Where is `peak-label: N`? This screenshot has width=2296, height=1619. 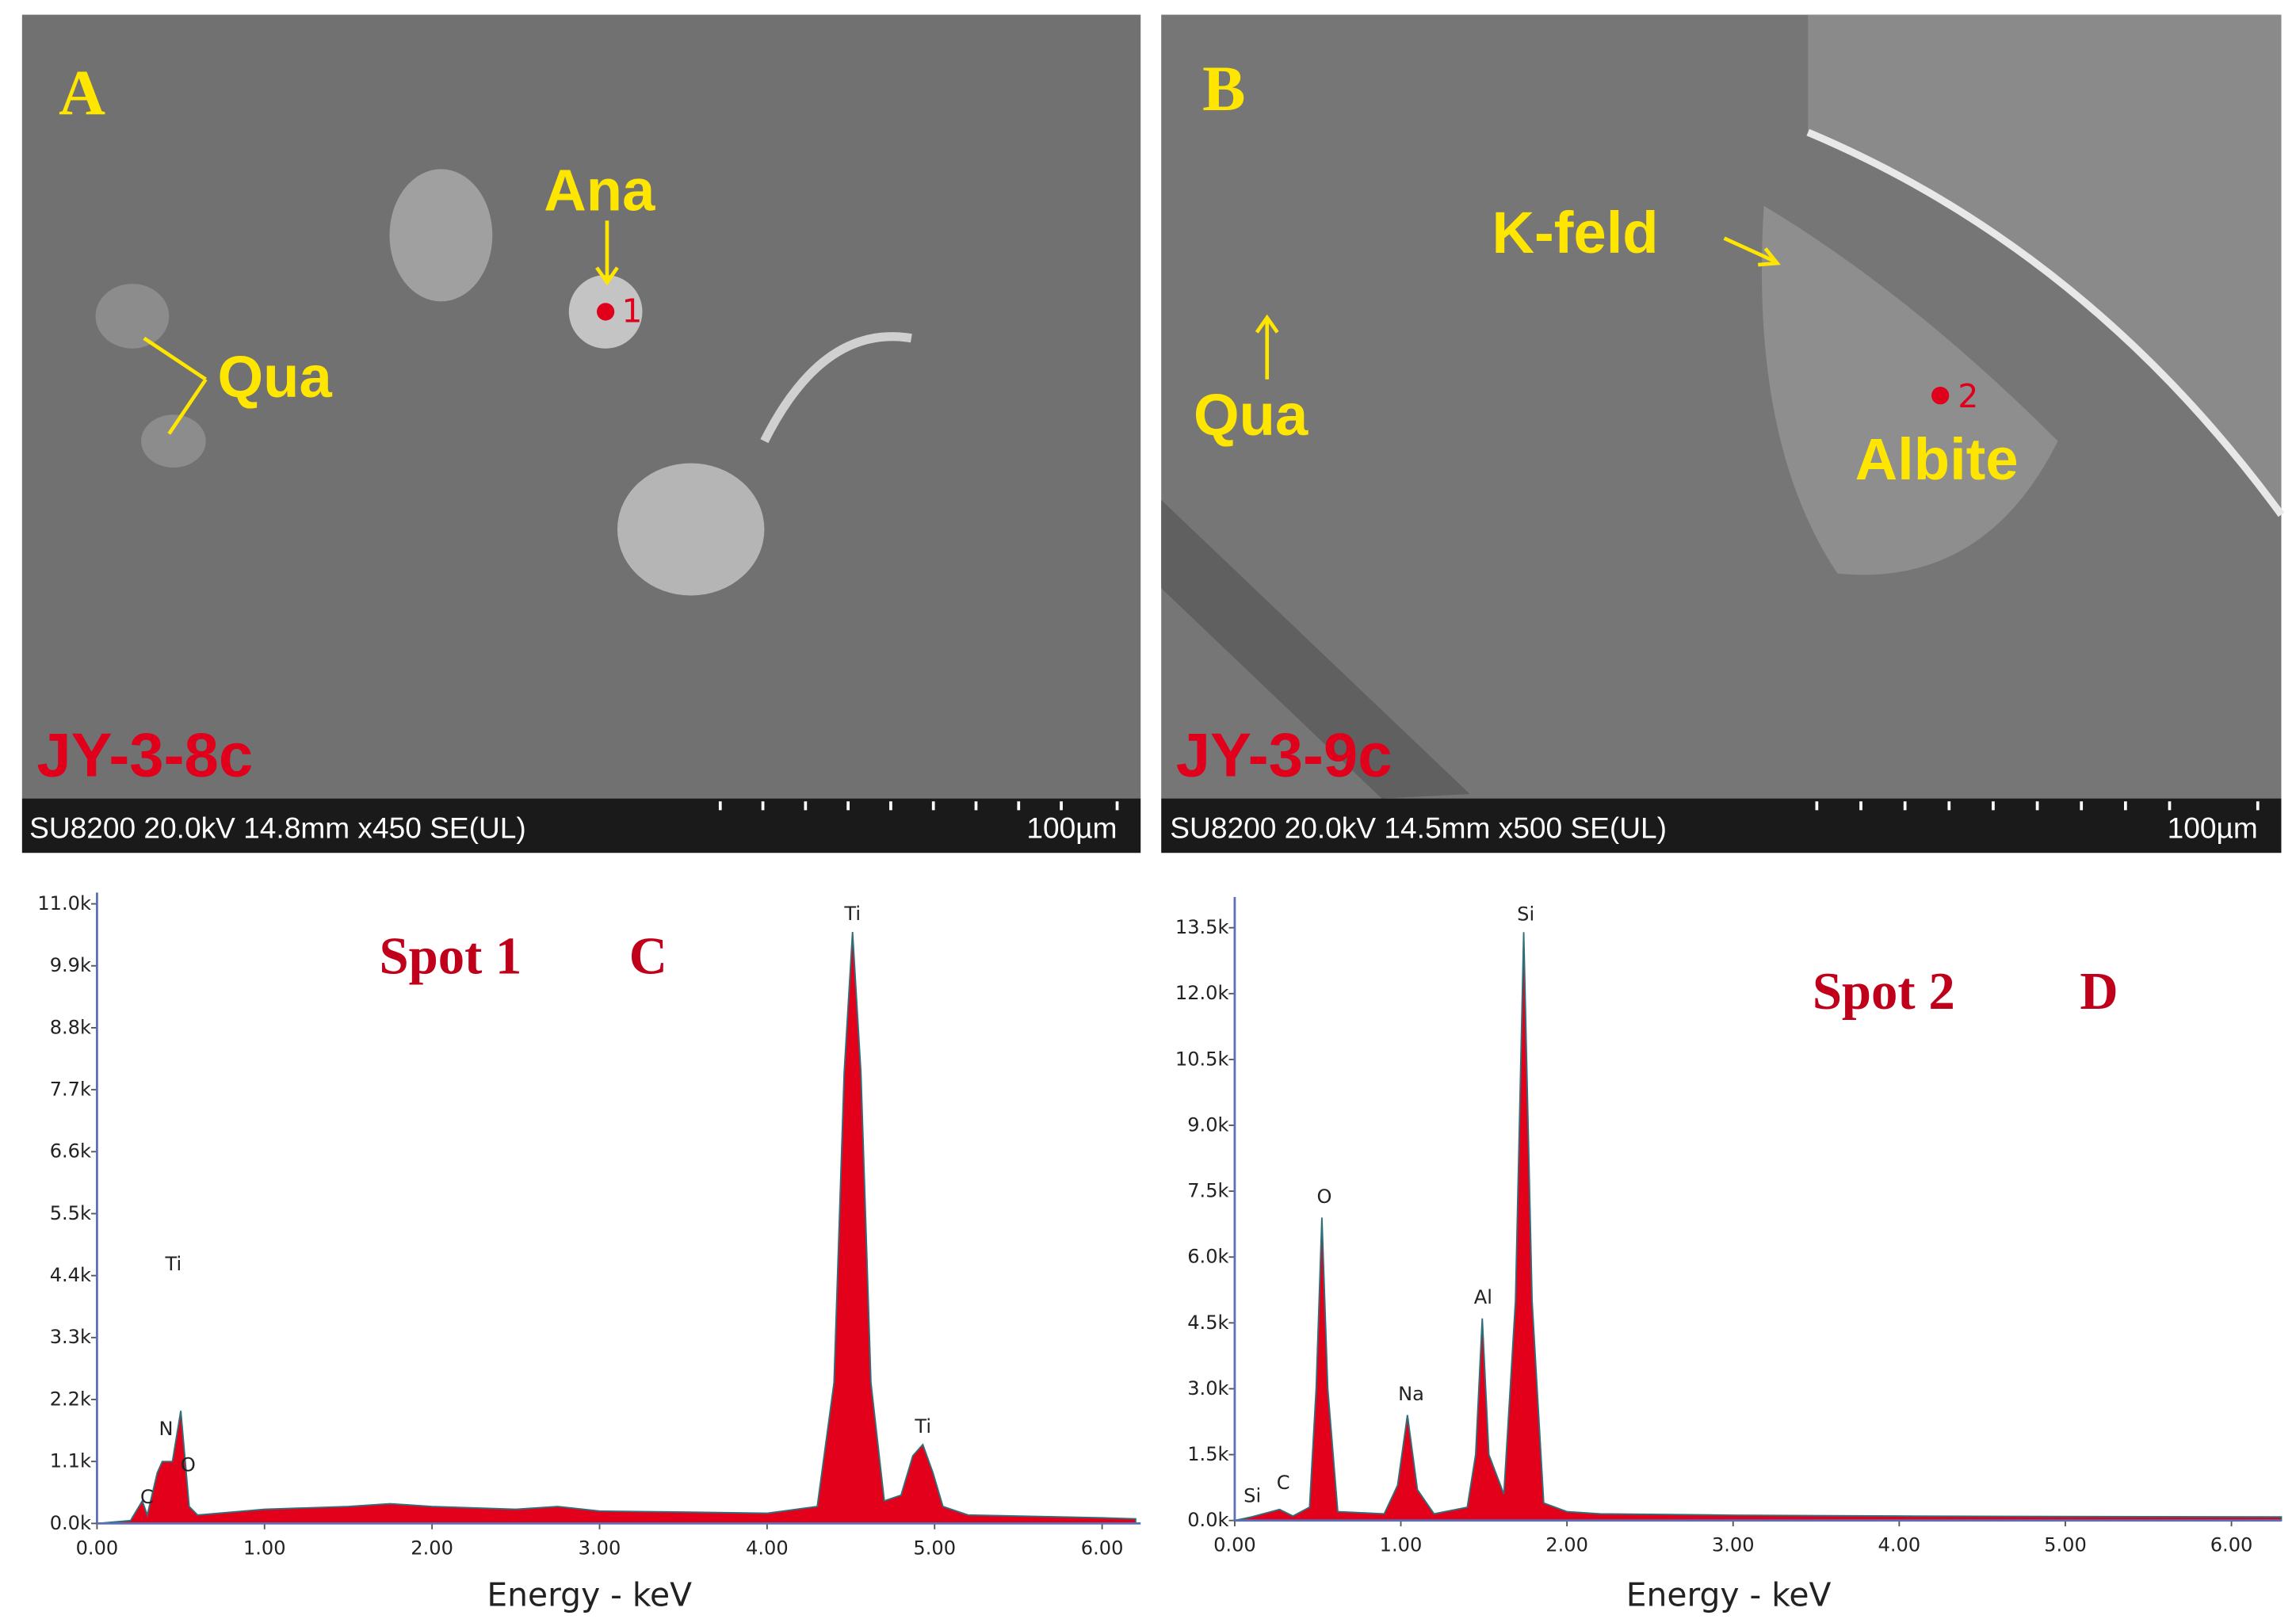
peak-label: N is located at coordinates (166, 1429).